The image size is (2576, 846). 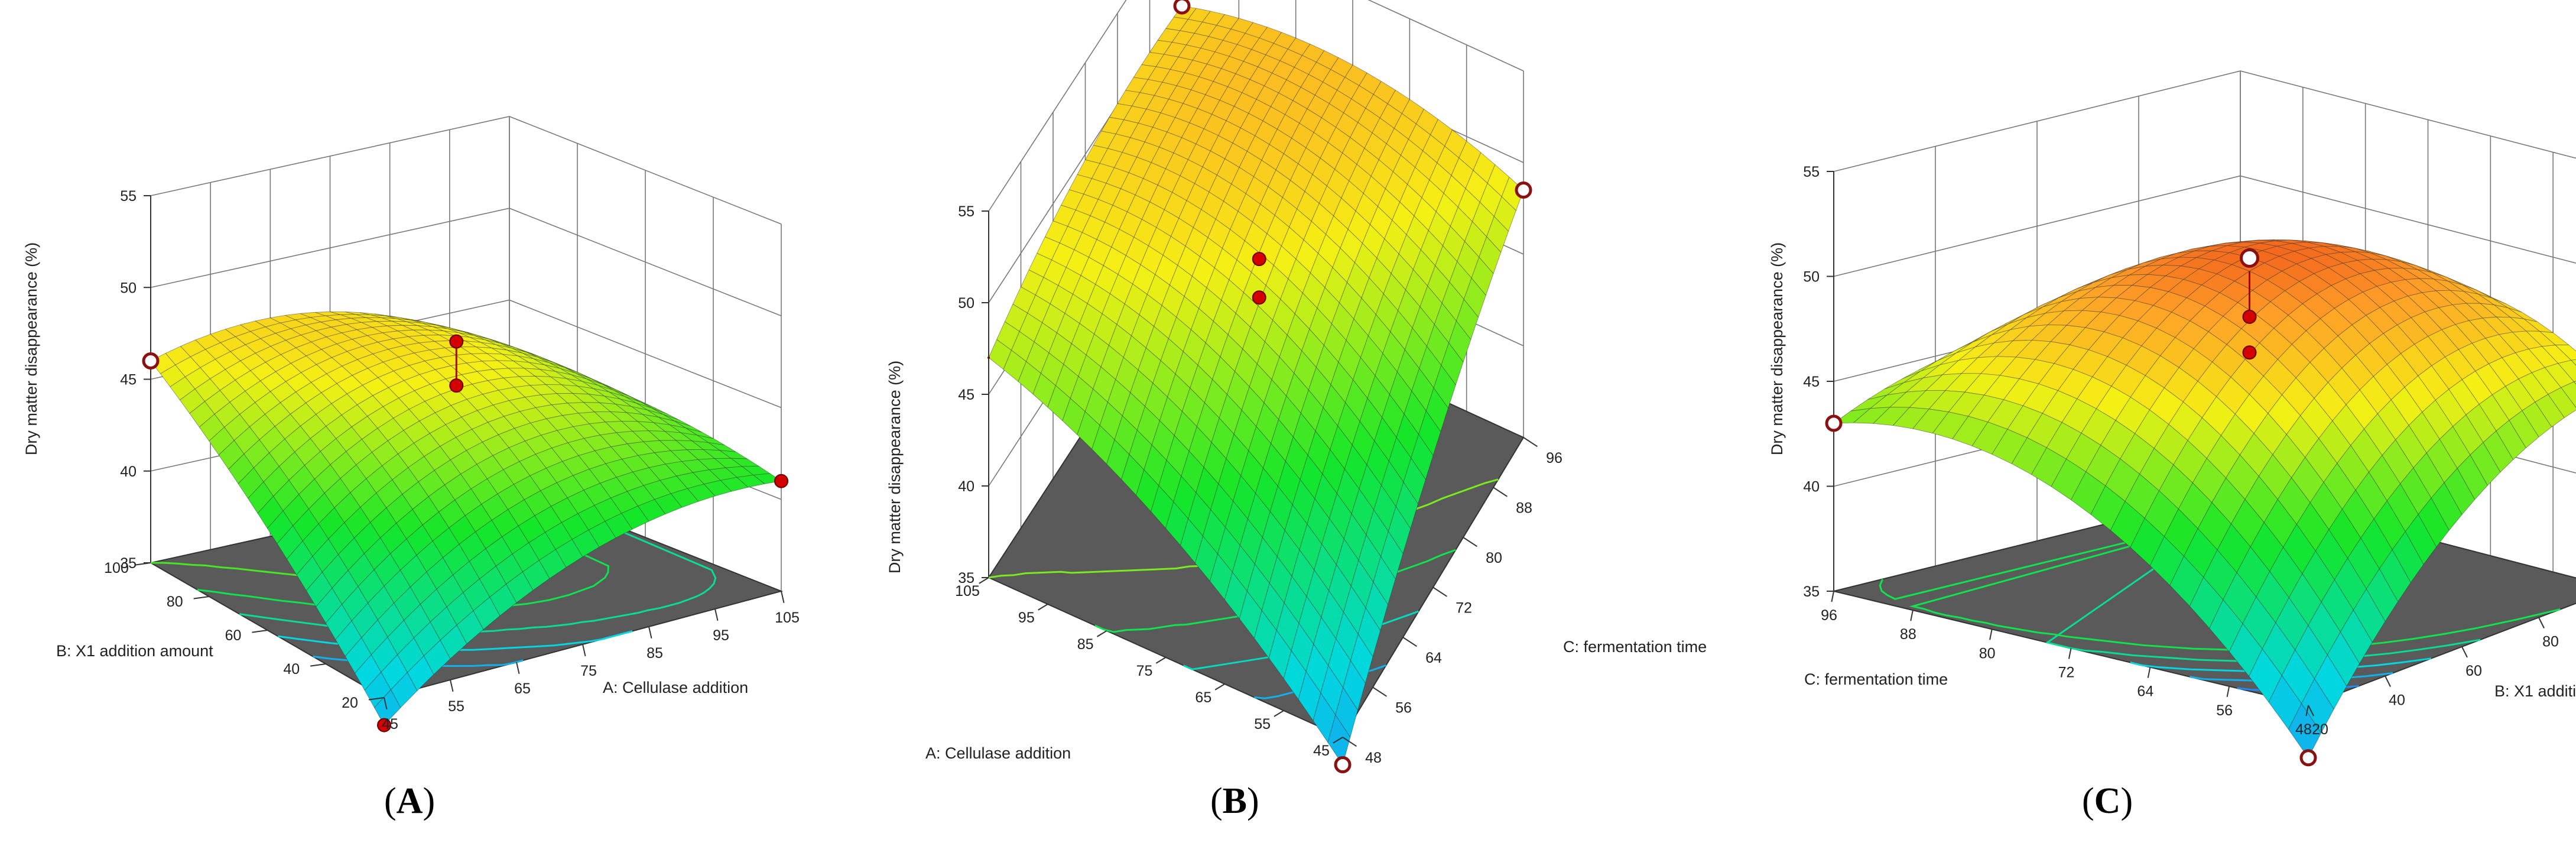 I want to click on x-tick-label: 48, so click(x=2303, y=729).